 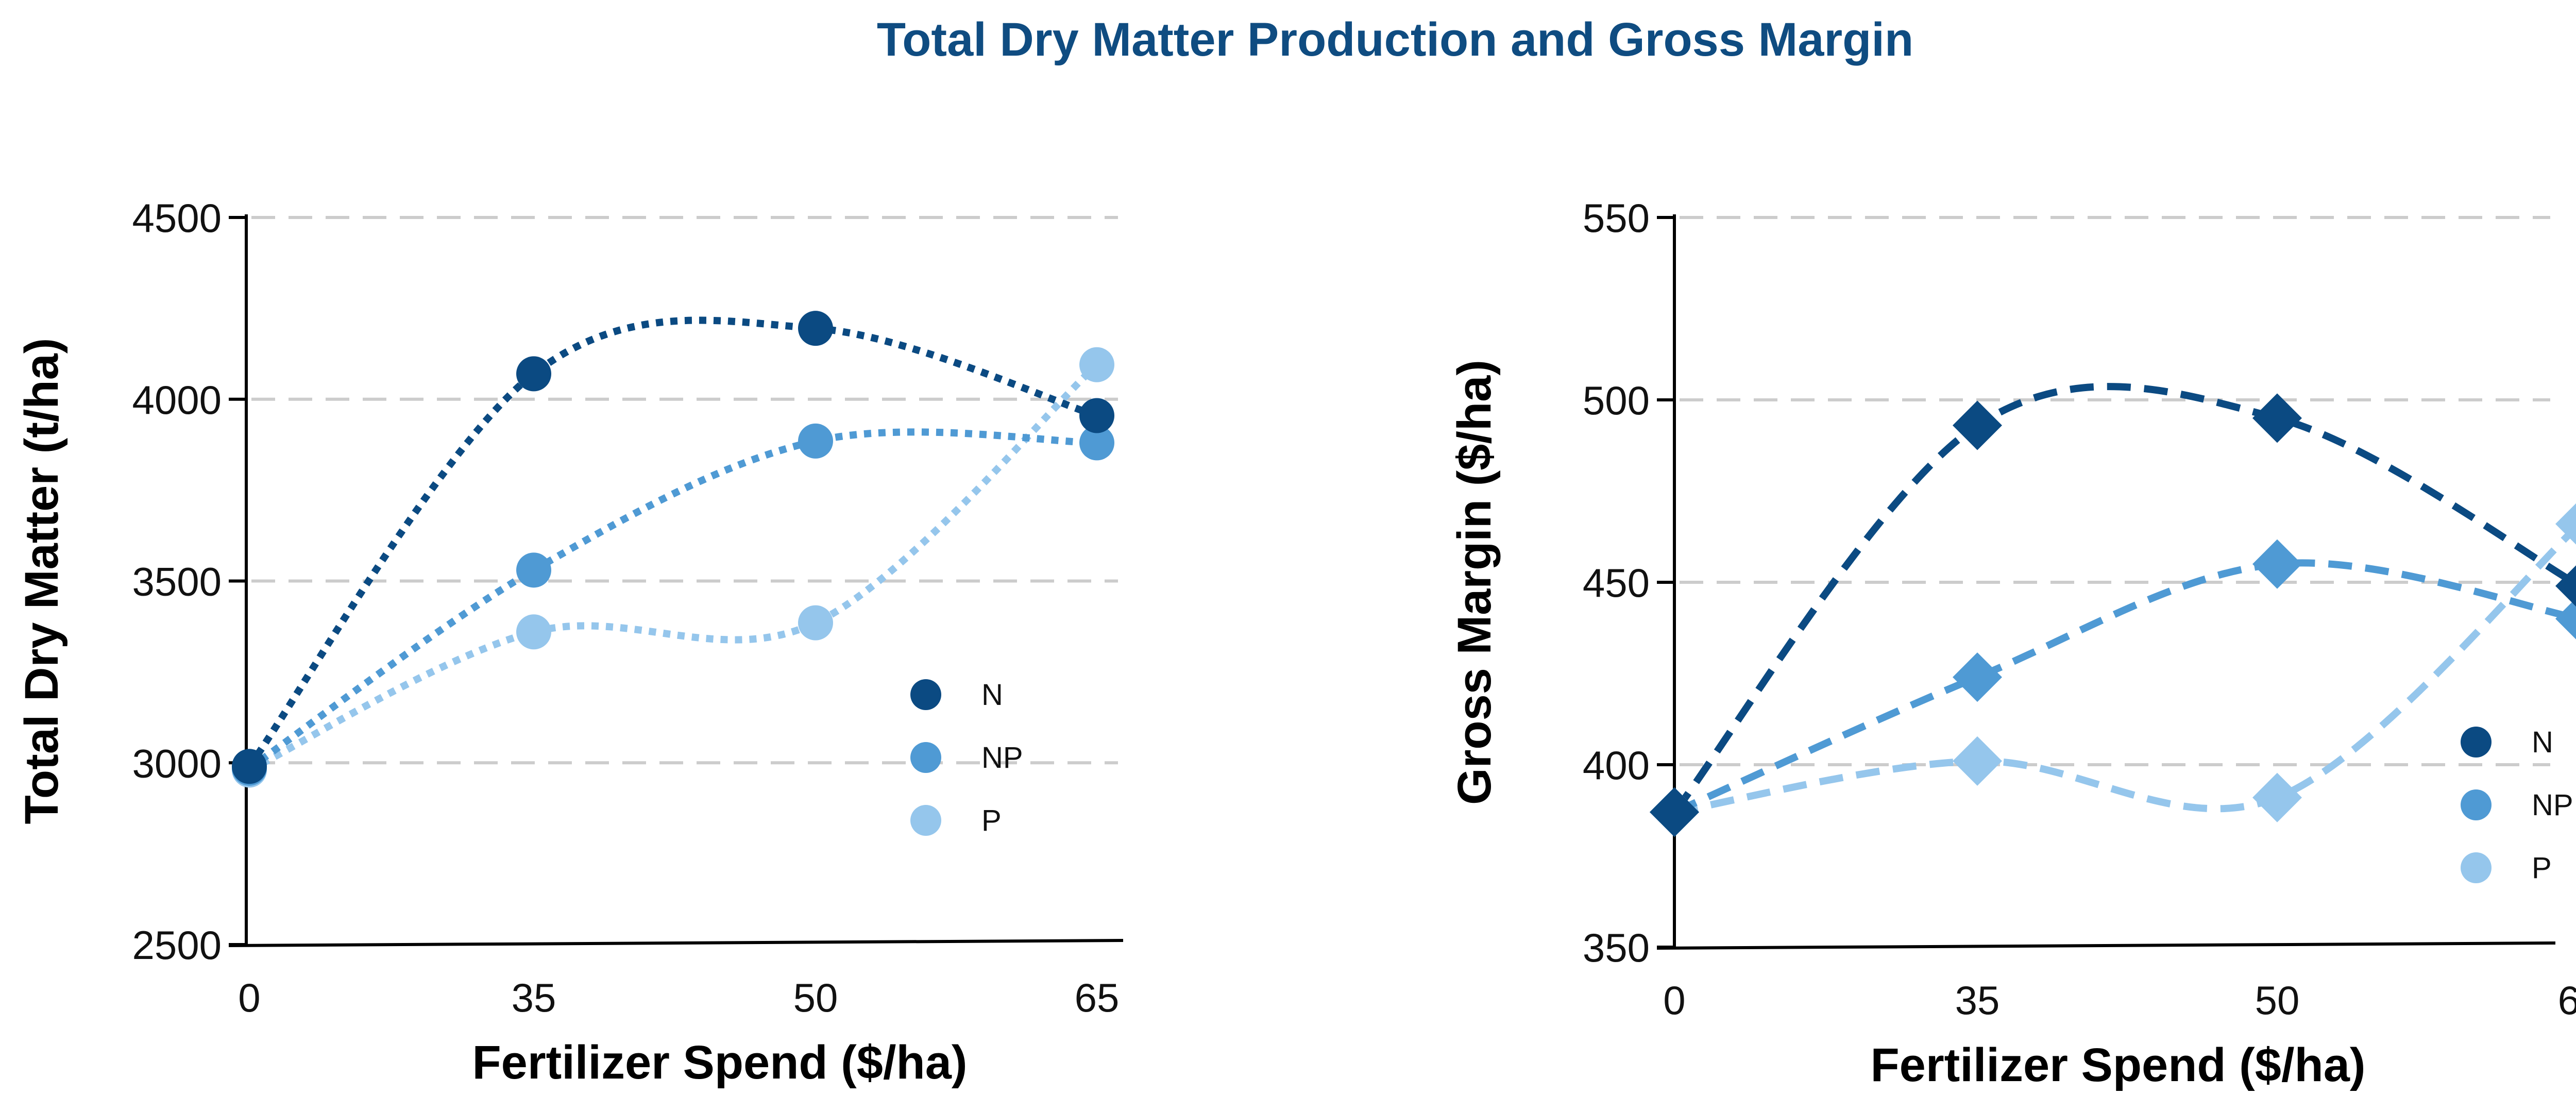 I want to click on y-tick-label: 4500, so click(x=177, y=218).